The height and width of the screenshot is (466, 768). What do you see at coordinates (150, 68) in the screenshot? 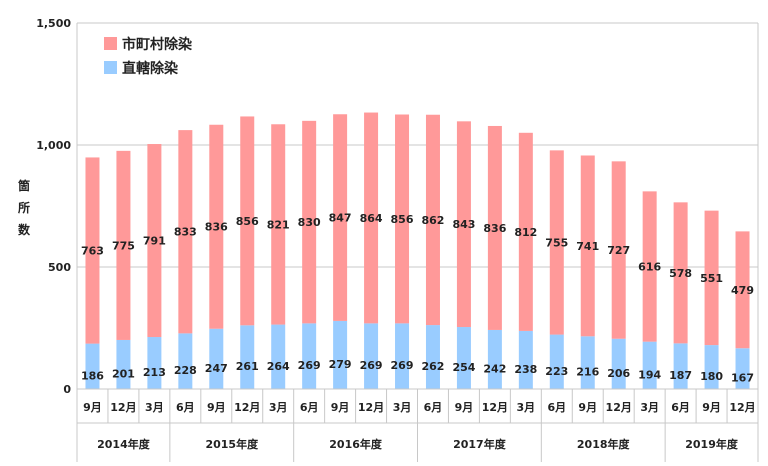
I see `legend-label: 直轄除染` at bounding box center [150, 68].